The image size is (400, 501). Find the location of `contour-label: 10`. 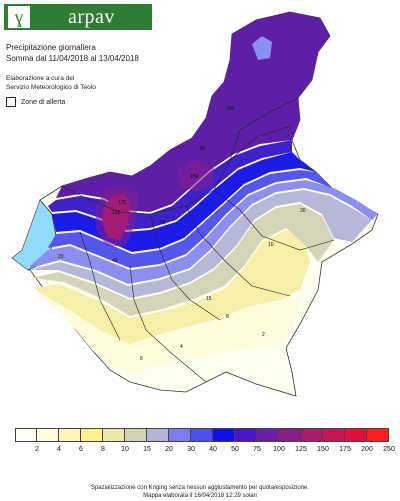

contour-label: 10 is located at coordinates (271, 245).